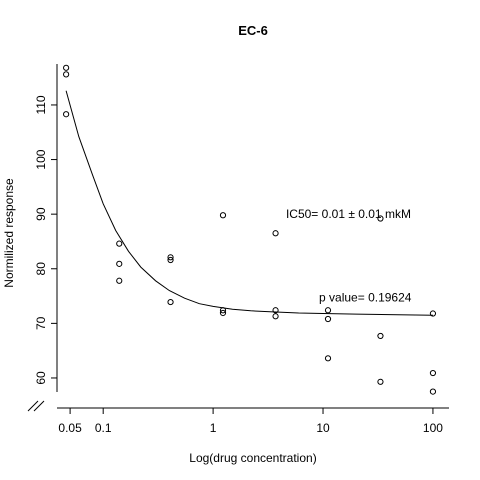 The image size is (480, 480). Describe the element at coordinates (41, 214) in the screenshot. I see `y-tick-label-90: 90` at that location.